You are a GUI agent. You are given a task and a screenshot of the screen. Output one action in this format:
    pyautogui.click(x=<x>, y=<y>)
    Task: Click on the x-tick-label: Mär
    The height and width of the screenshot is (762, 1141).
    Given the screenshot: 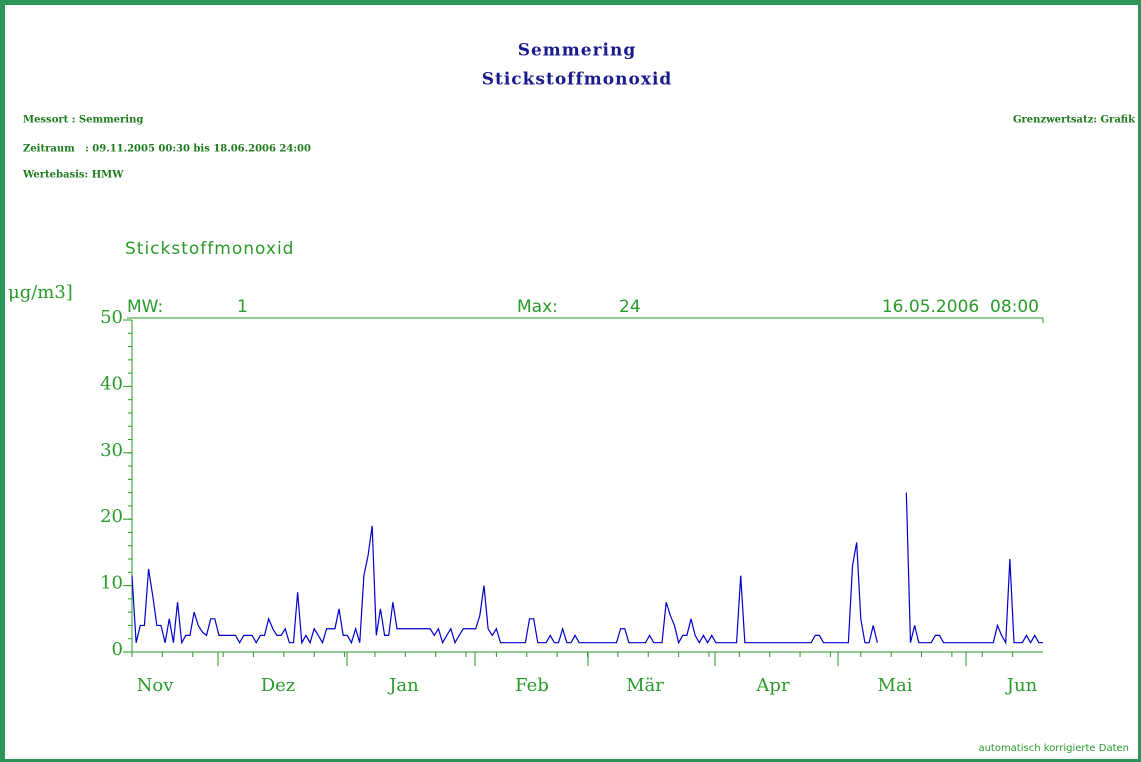 What is the action you would take?
    pyautogui.click(x=645, y=685)
    